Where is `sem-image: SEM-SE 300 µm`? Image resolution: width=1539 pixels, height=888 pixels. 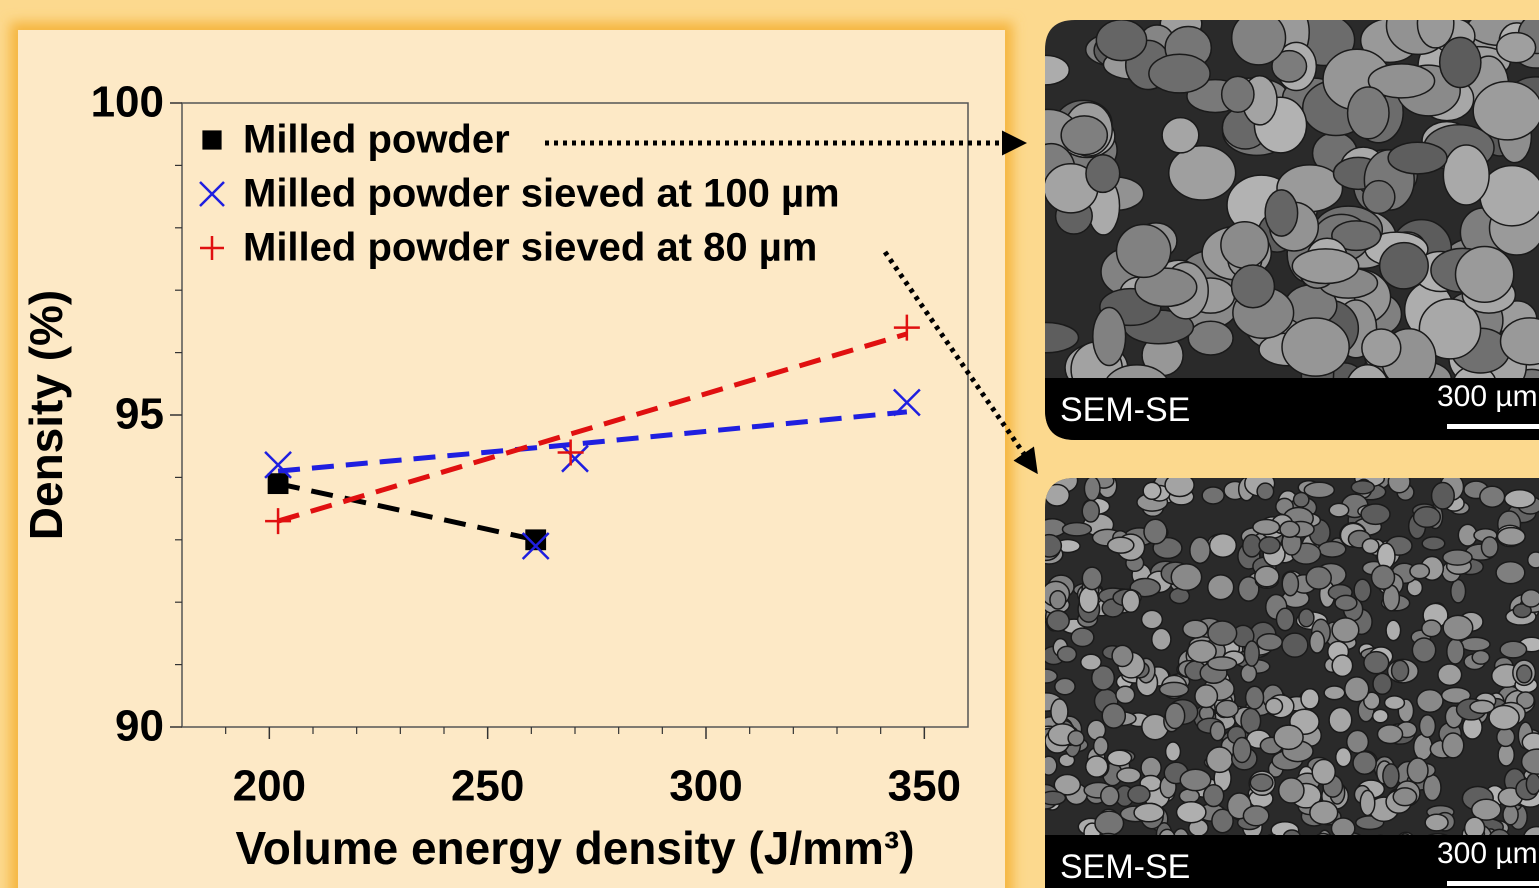
sem-image: SEM-SE 300 µm is located at coordinates (1292, 683).